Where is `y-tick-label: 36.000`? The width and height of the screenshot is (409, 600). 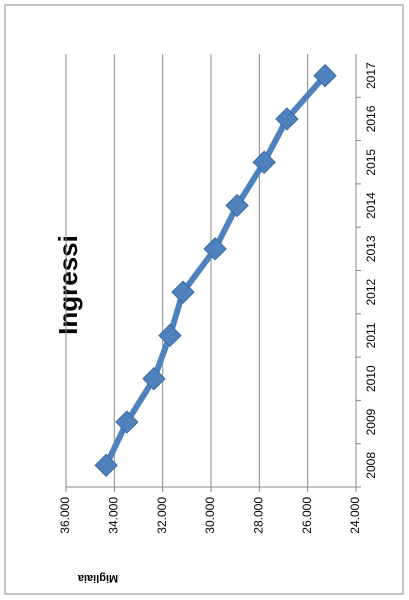 y-tick-label: 36.000 is located at coordinates (65, 515).